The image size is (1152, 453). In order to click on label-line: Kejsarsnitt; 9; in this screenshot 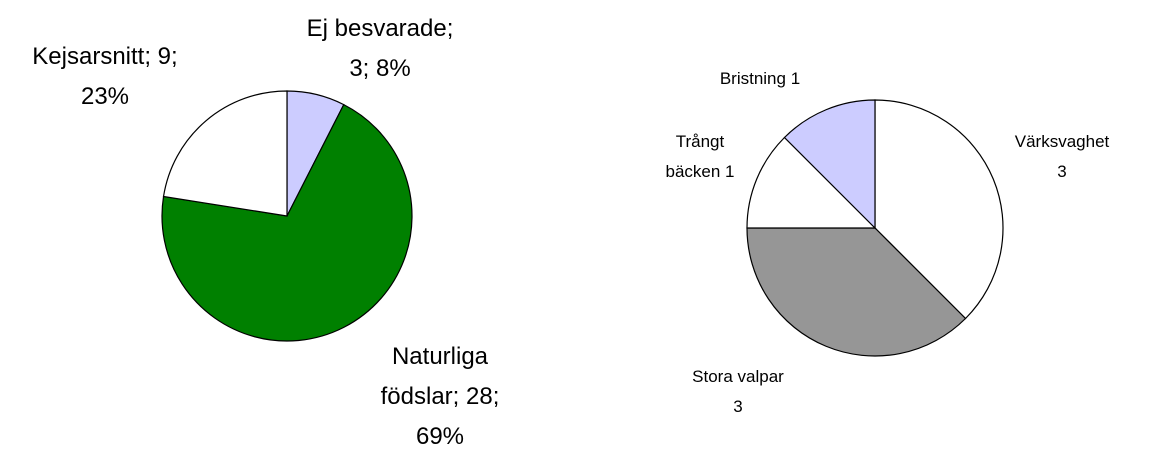, I will do `click(104, 56)`.